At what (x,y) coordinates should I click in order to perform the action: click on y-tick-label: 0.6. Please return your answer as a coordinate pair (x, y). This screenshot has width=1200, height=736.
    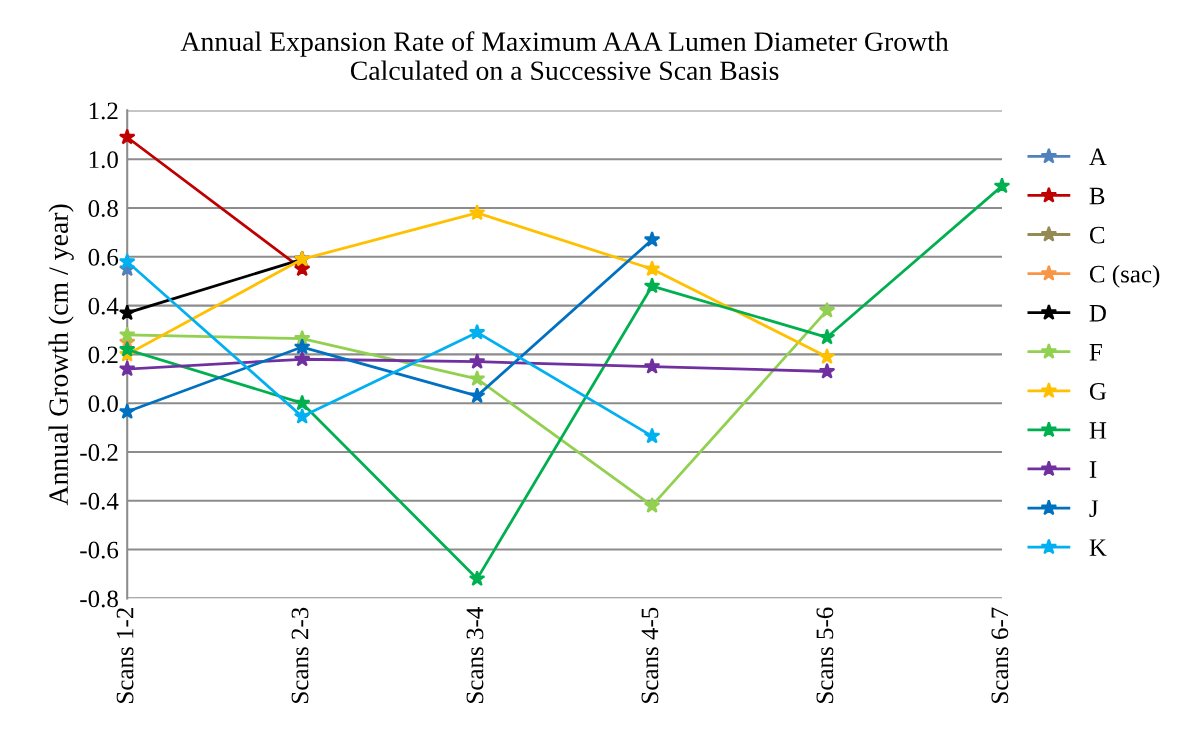
    Looking at the image, I should click on (103, 257).